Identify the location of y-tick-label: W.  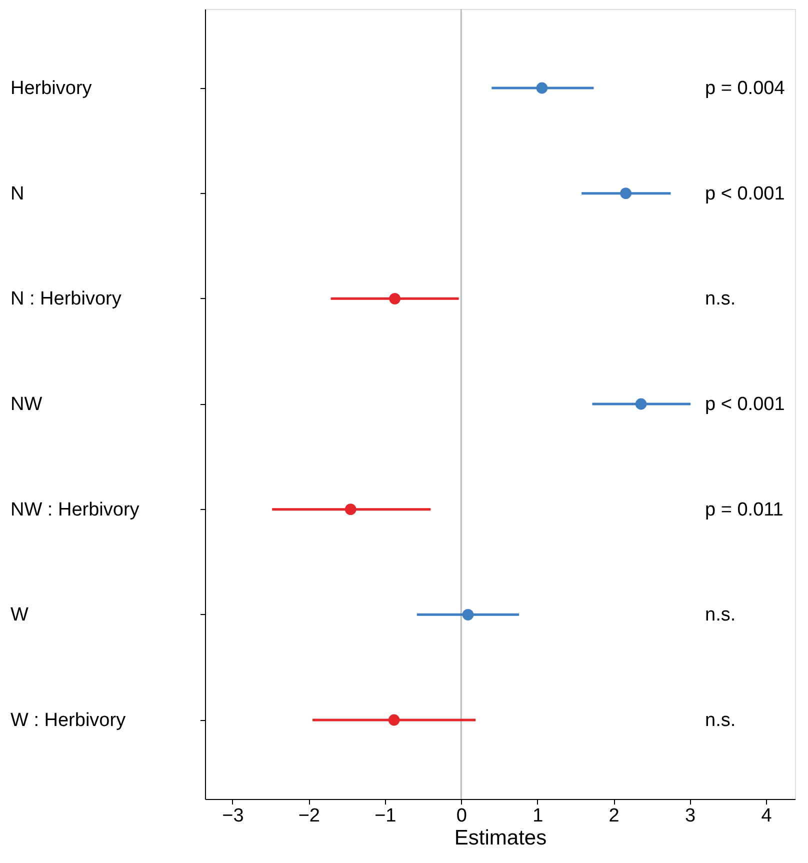
(19, 615).